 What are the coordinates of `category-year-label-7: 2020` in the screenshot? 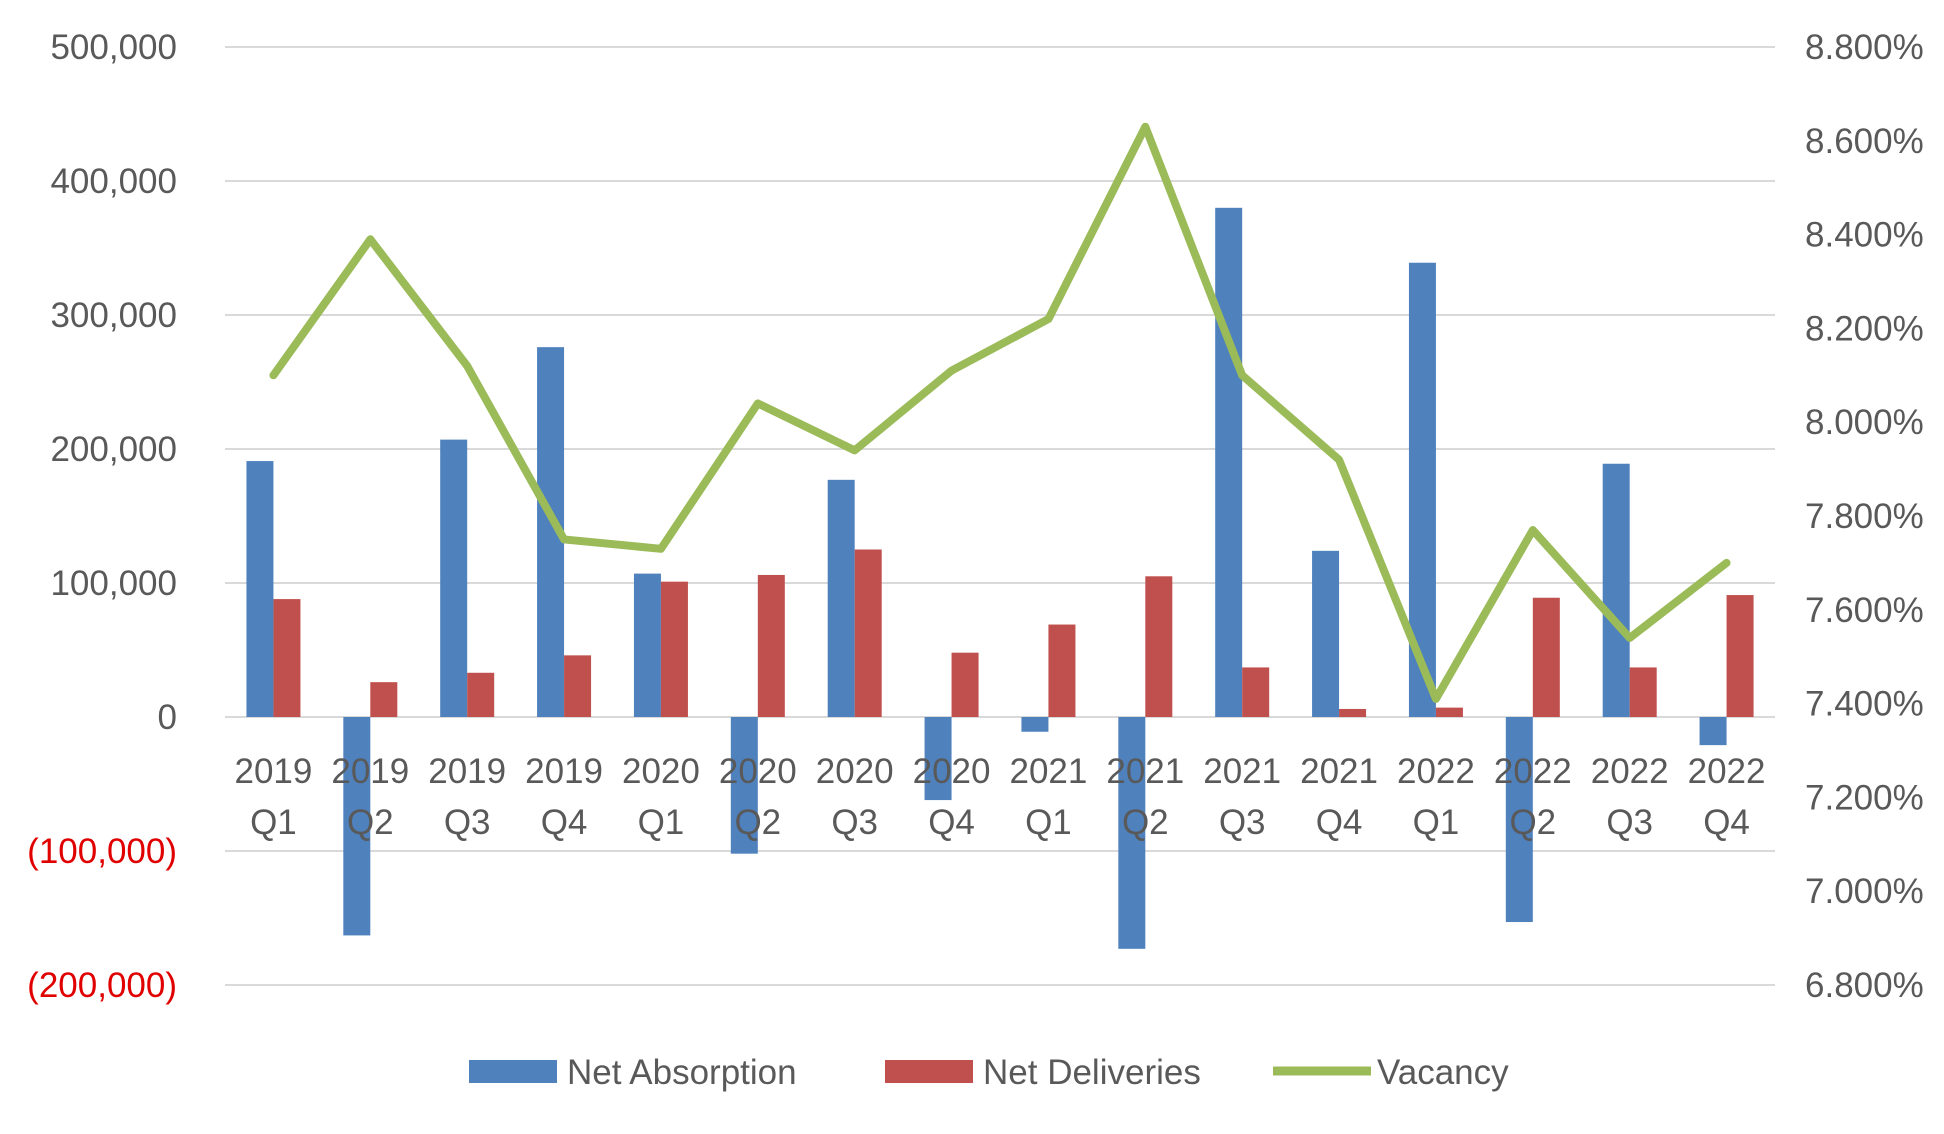 It's located at (952, 771).